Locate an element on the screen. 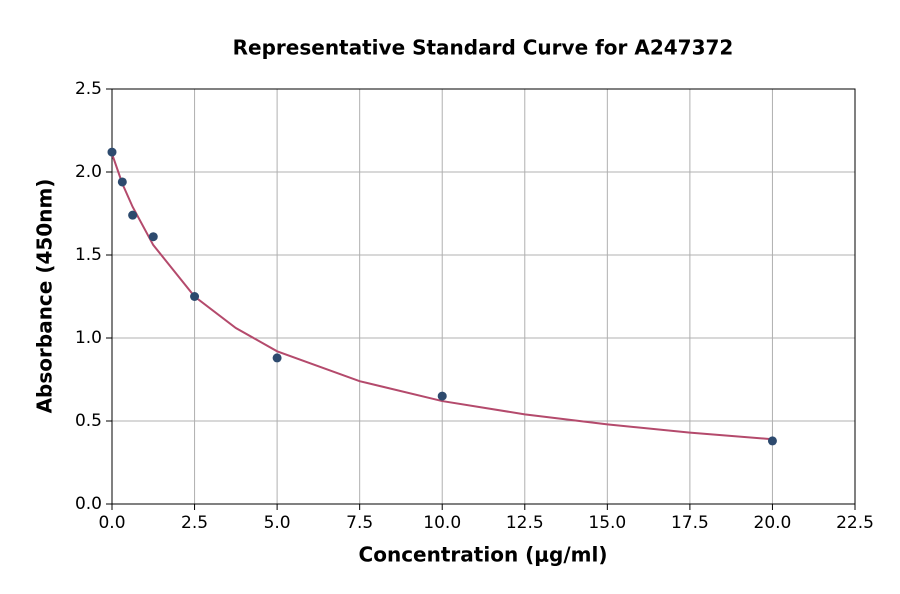  y-tick-label: 1.0 is located at coordinates (88, 338).